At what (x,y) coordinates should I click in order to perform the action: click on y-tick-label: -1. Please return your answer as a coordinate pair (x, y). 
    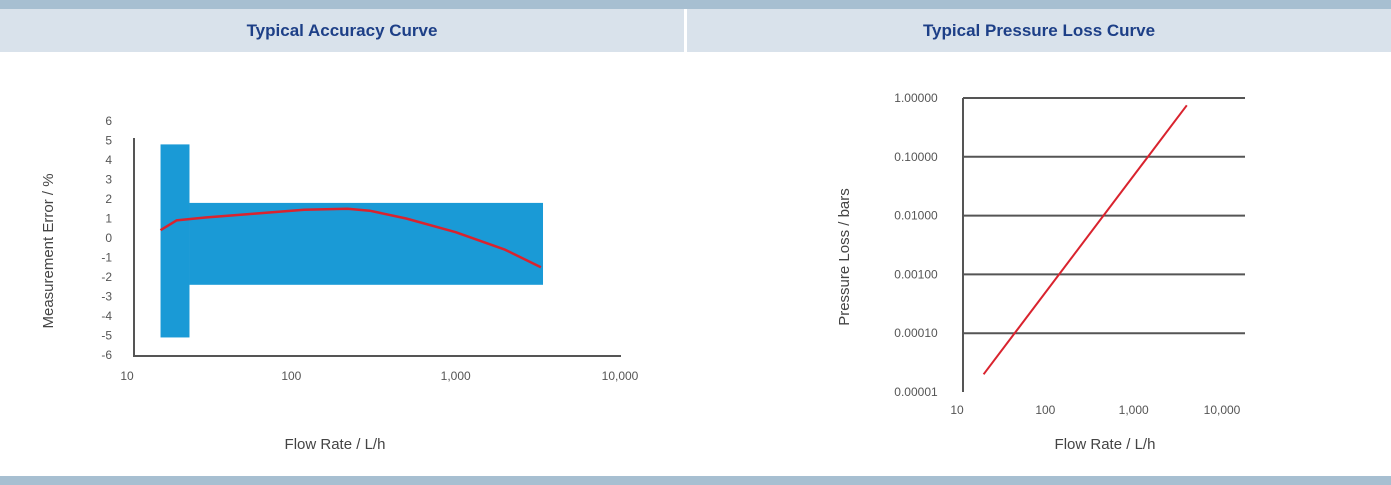
    Looking at the image, I should click on (106, 258).